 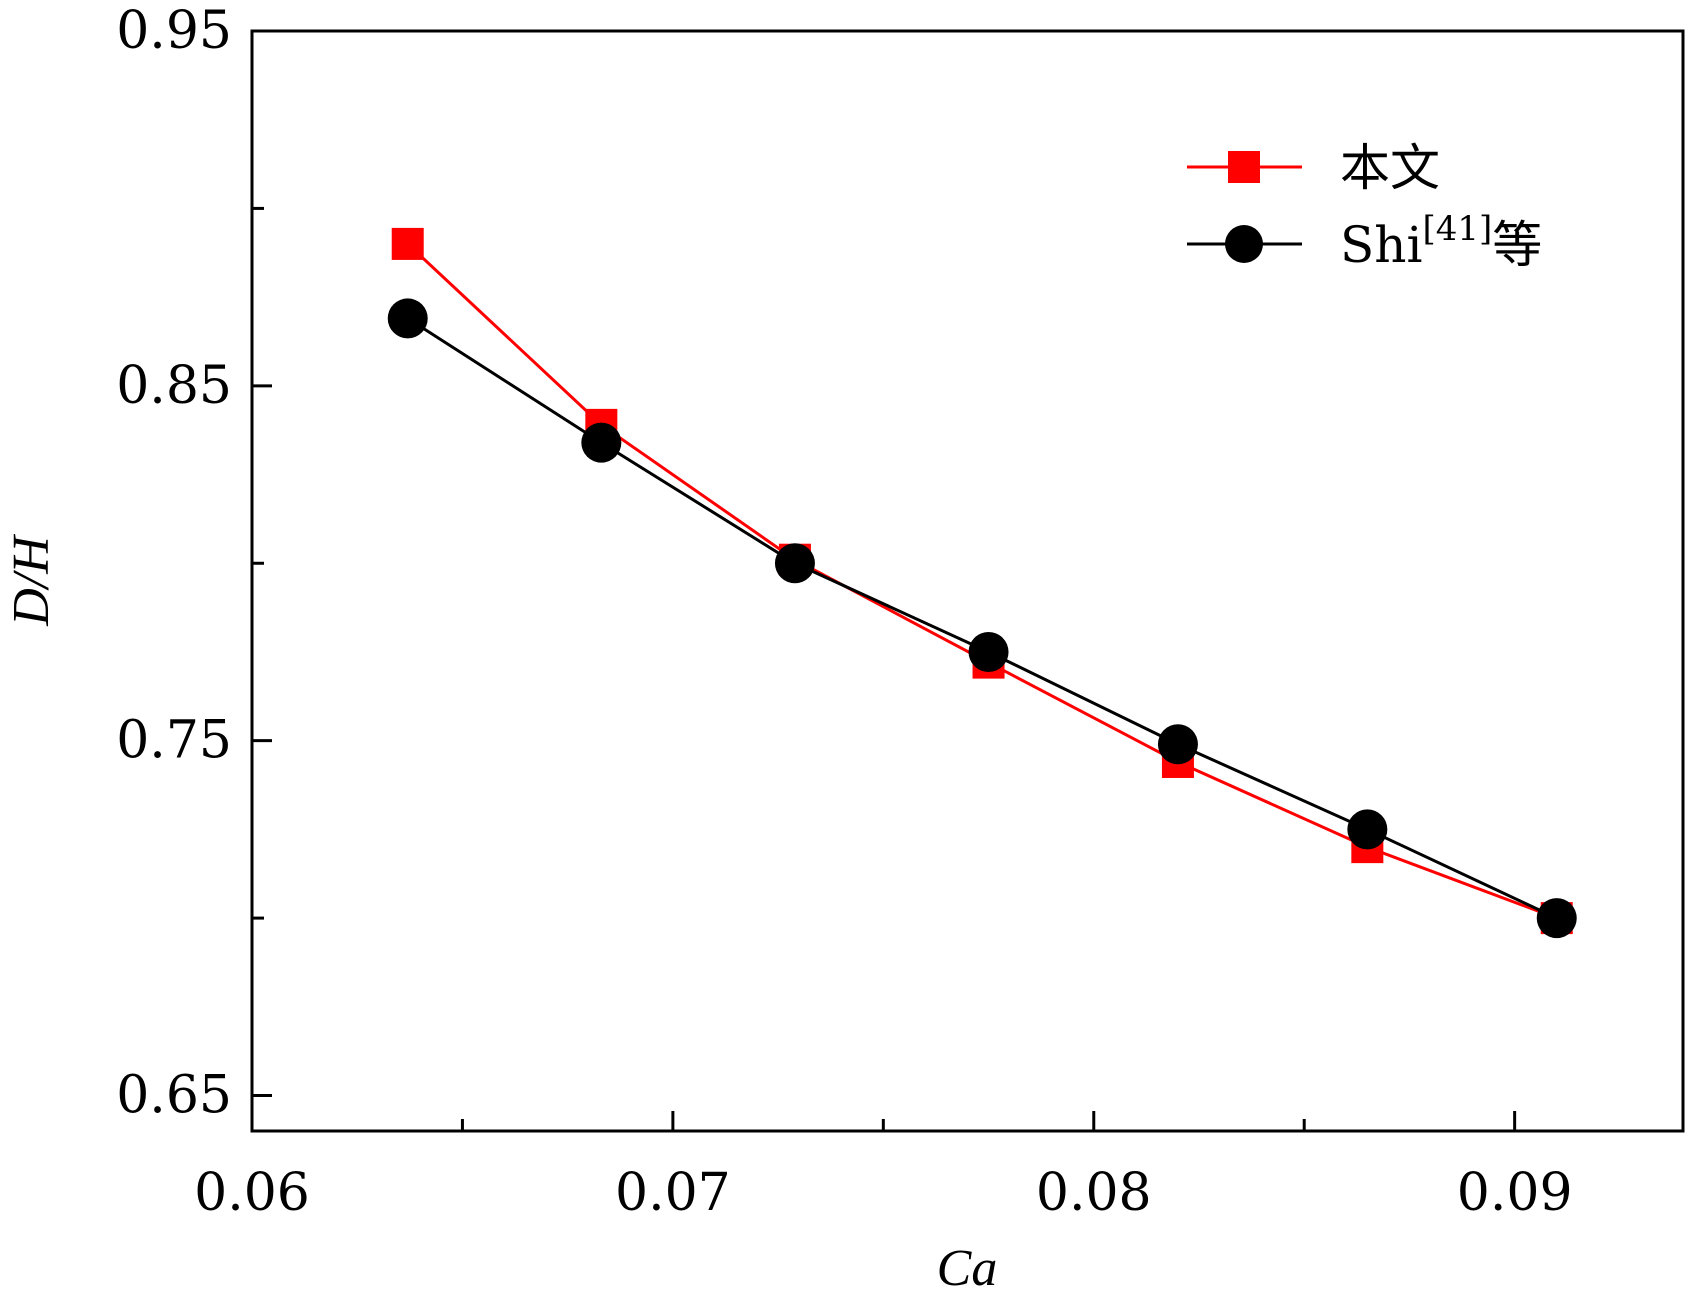 What do you see at coordinates (1364, 206) in the screenshot?
I see `legend: 本文 Shi[41]等` at bounding box center [1364, 206].